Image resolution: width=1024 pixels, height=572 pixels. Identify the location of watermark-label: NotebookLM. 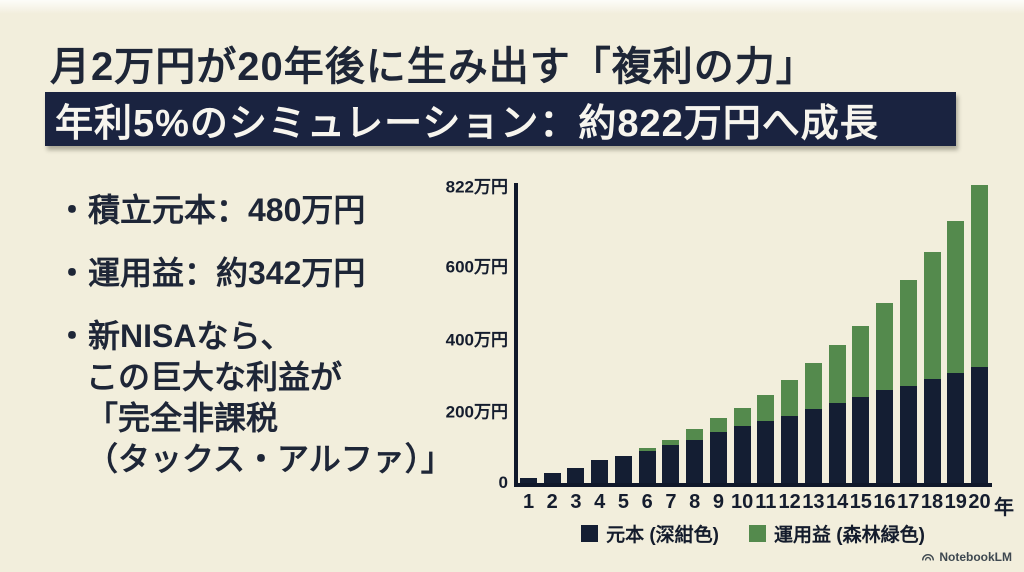
(975, 557).